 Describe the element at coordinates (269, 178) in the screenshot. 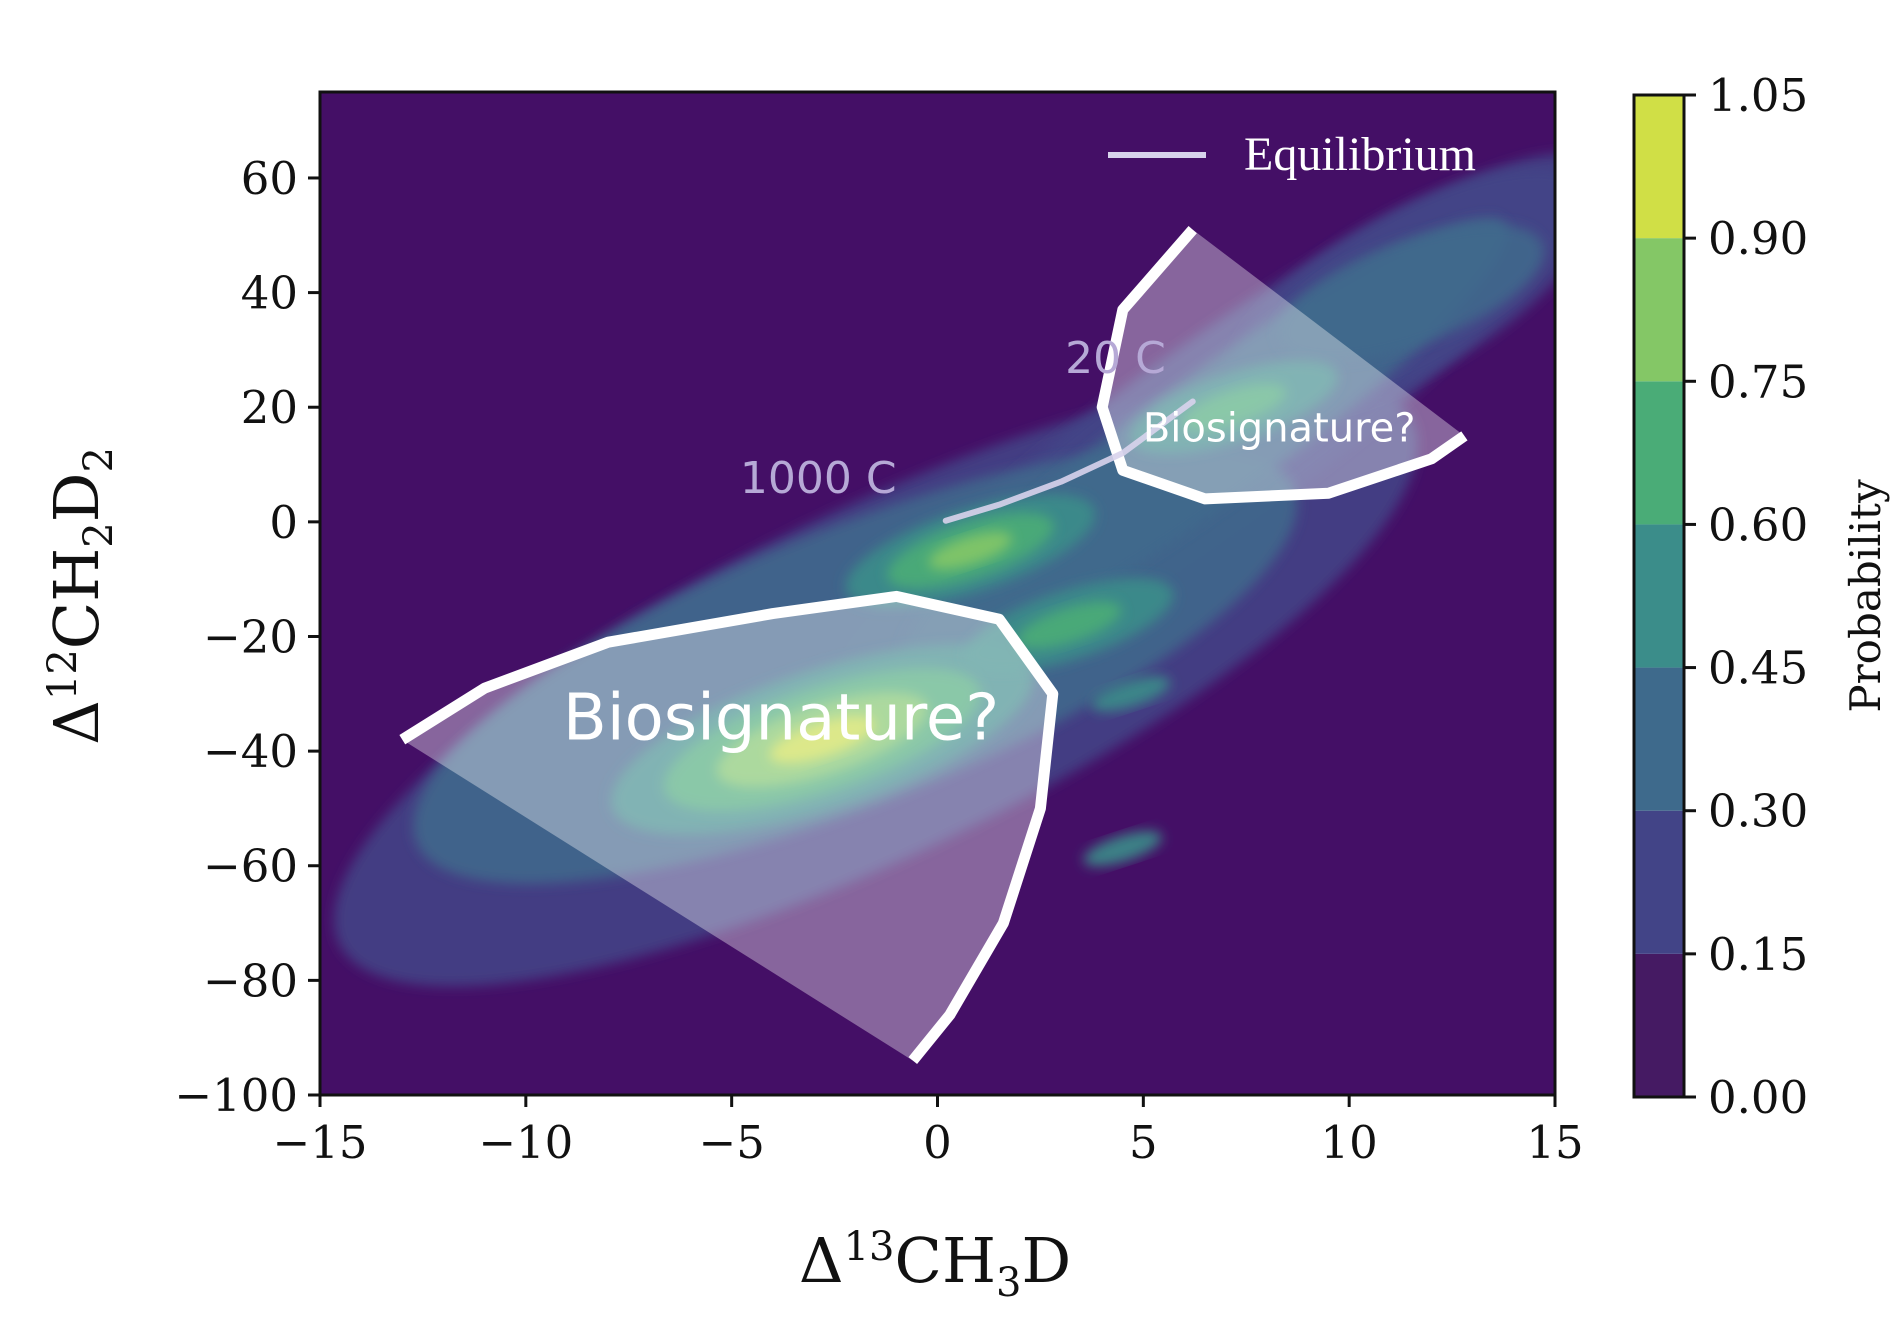

I see `y-tick-label: 60` at that location.